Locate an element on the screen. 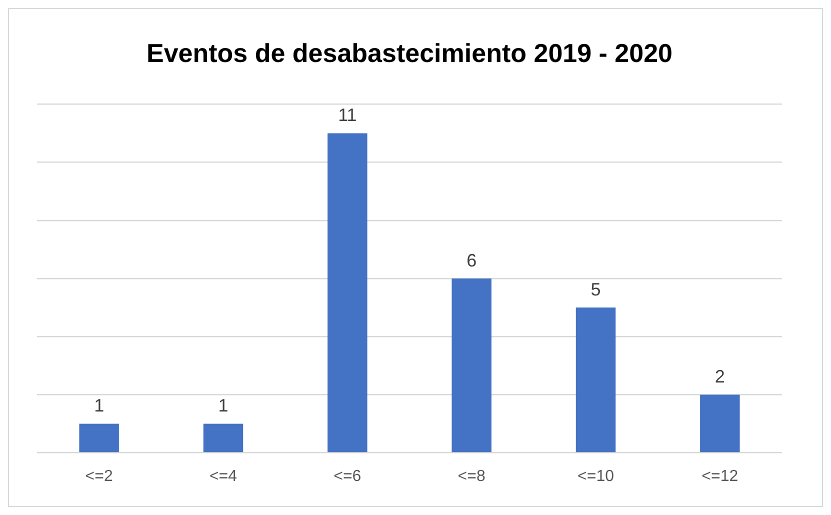 Image resolution: width=831 pixels, height=515 pixels. x-tick-label: <=2 is located at coordinates (99, 476).